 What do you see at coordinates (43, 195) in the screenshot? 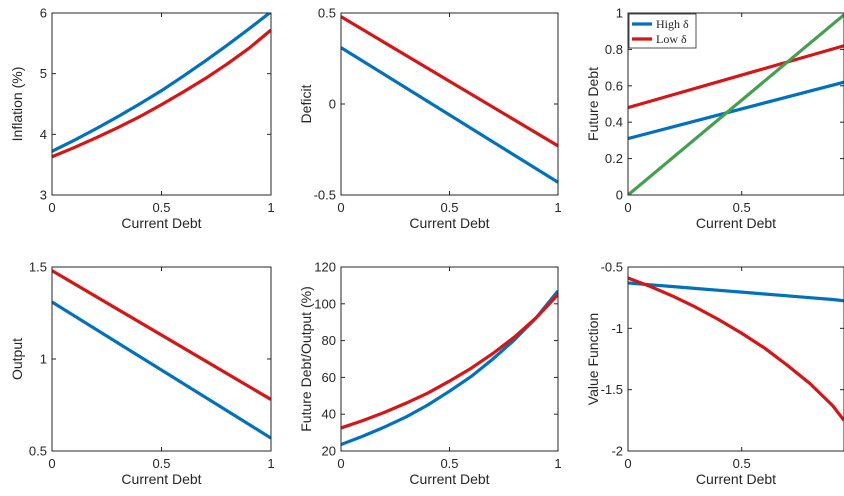
I see `y-tick-label: 3` at bounding box center [43, 195].